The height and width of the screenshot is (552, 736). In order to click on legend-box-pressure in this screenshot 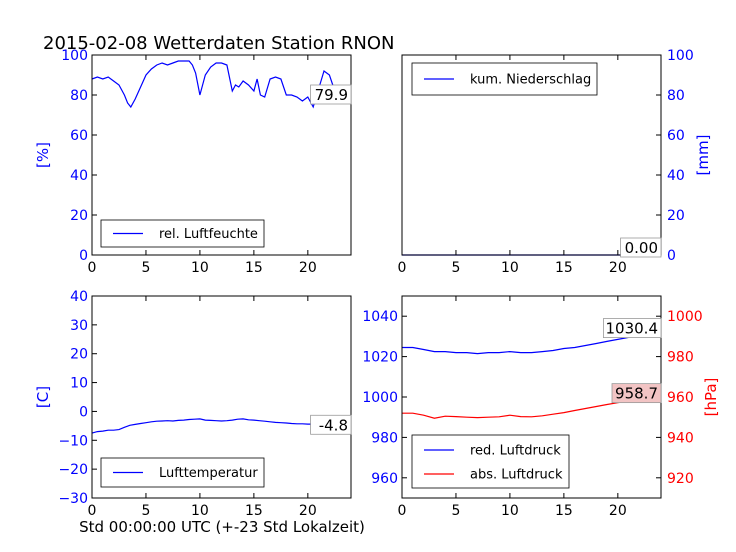, I will do `click(490, 461)`.